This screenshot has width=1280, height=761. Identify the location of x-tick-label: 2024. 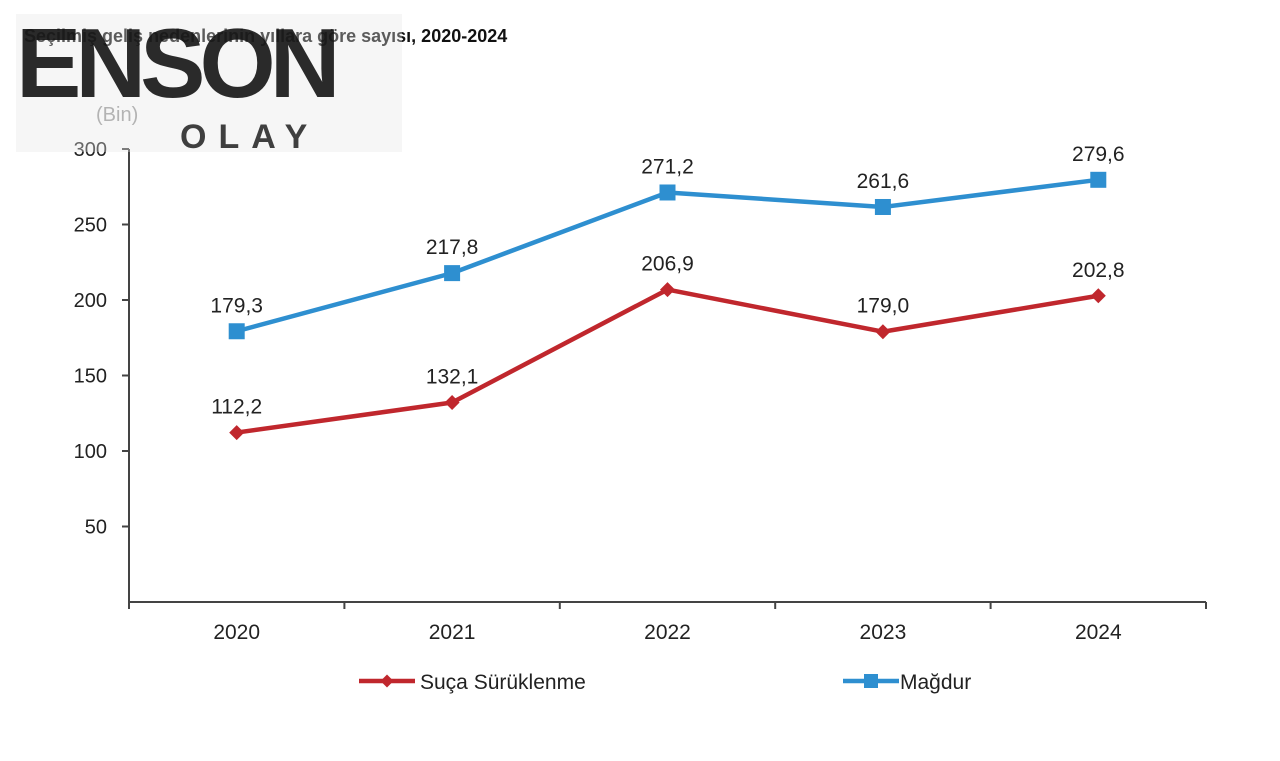
(1098, 632).